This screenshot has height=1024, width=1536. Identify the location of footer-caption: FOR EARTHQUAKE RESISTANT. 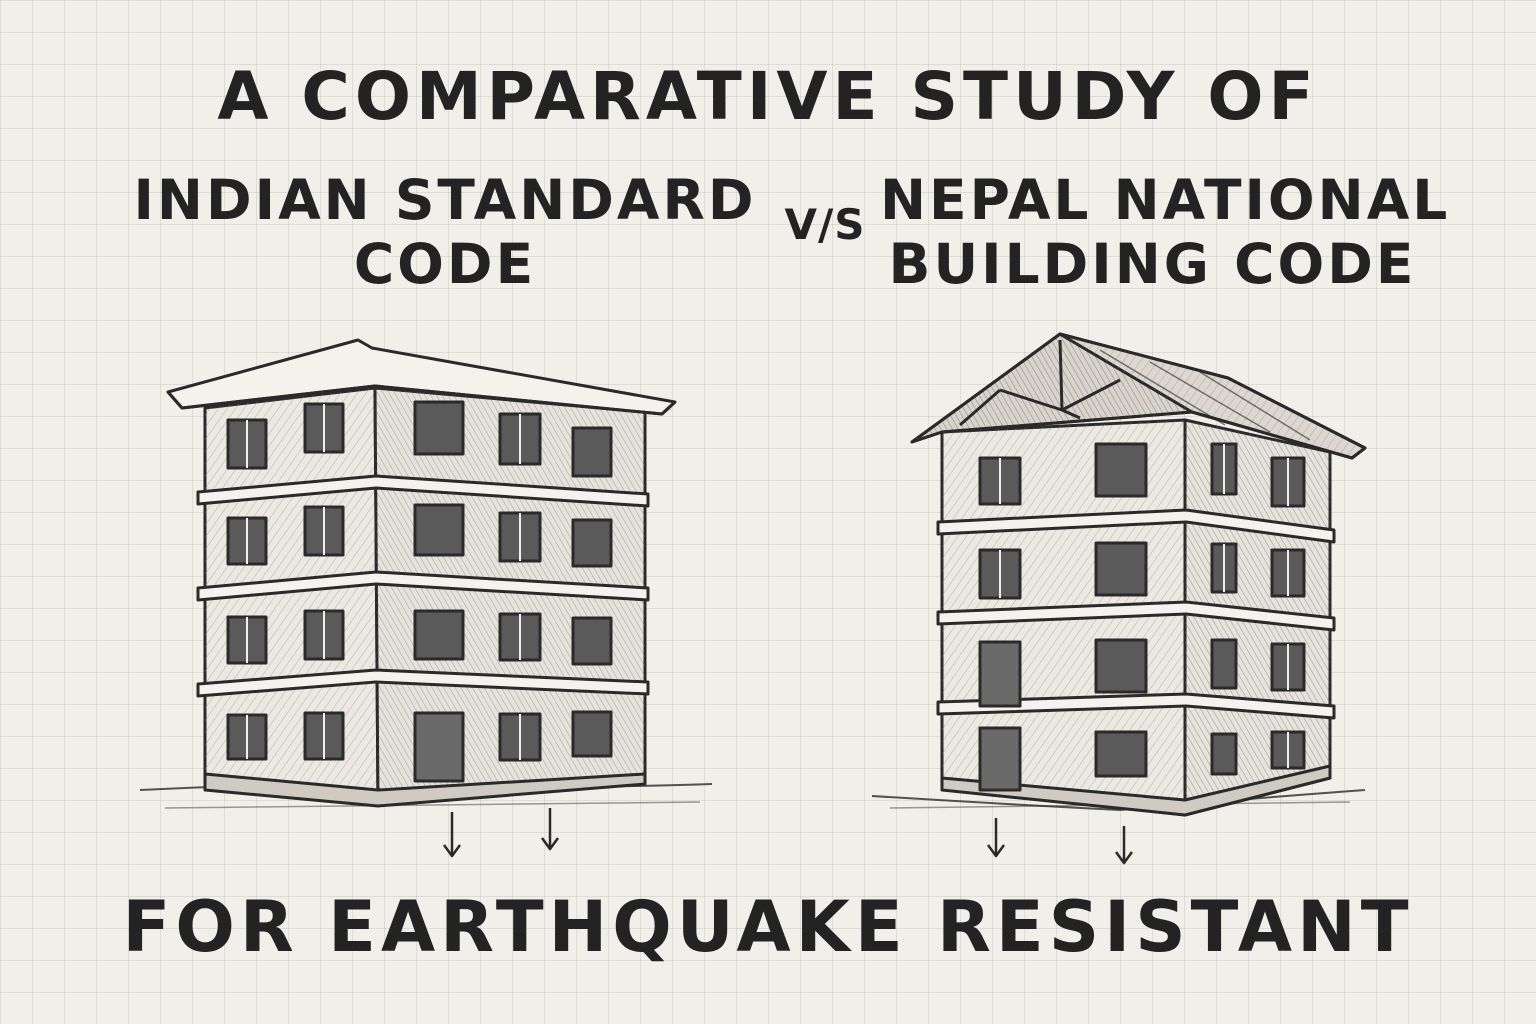
(768, 927).